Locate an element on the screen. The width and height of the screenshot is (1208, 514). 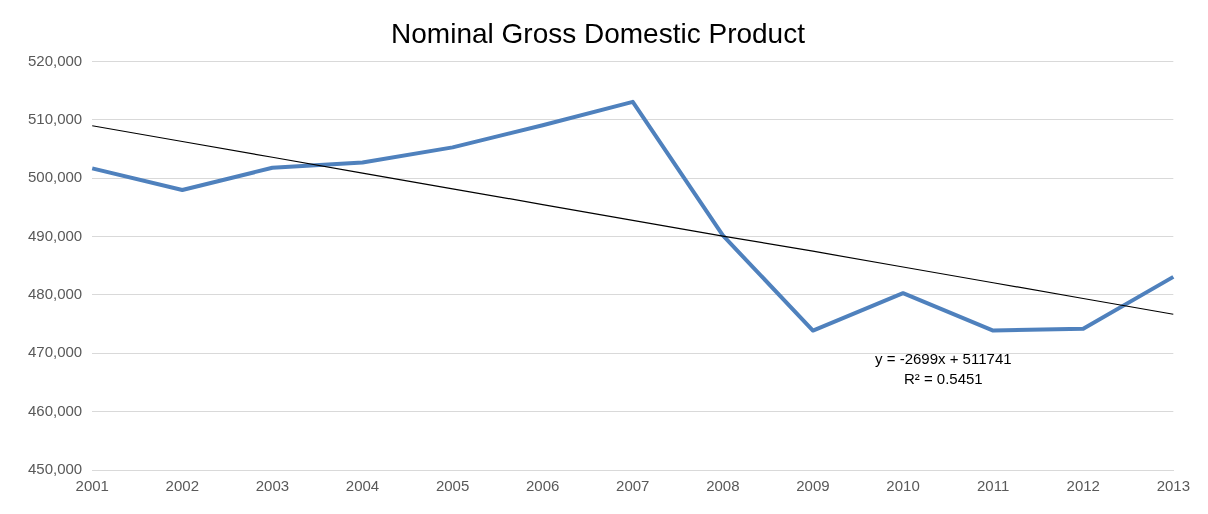
y-tick-label: 510,000 is located at coordinates (55, 119).